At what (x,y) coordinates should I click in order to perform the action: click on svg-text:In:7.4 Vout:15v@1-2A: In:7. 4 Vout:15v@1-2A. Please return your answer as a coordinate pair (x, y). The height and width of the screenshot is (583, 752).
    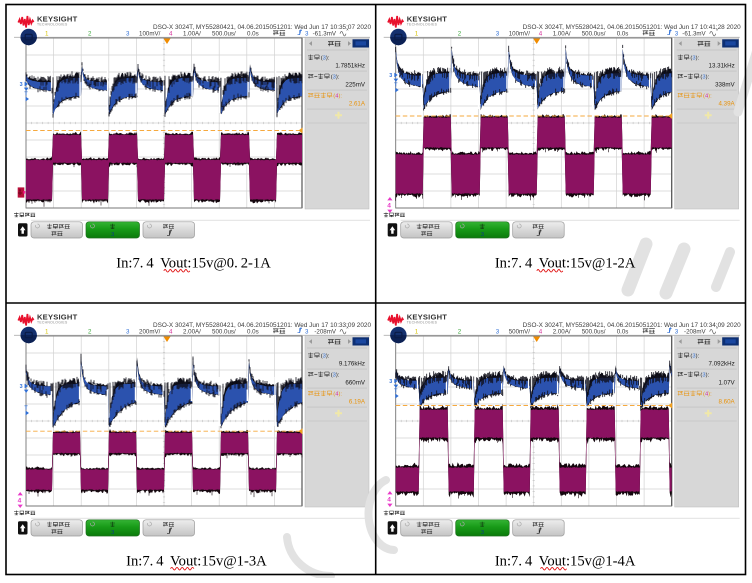
    Looking at the image, I should click on (565, 263).